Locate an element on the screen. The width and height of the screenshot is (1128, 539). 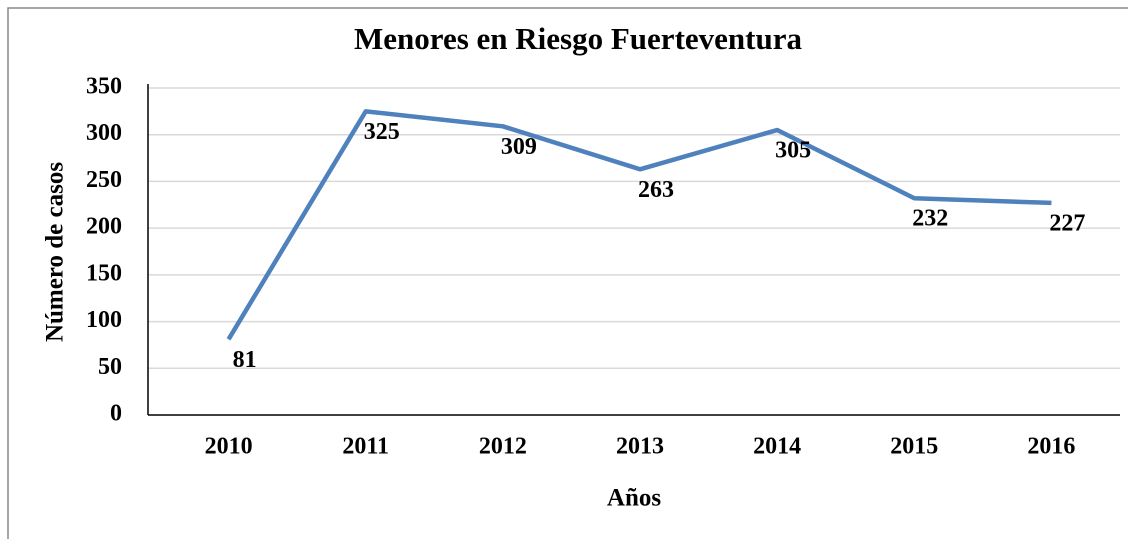
x-tick-label: 2012 is located at coordinates (503, 447).